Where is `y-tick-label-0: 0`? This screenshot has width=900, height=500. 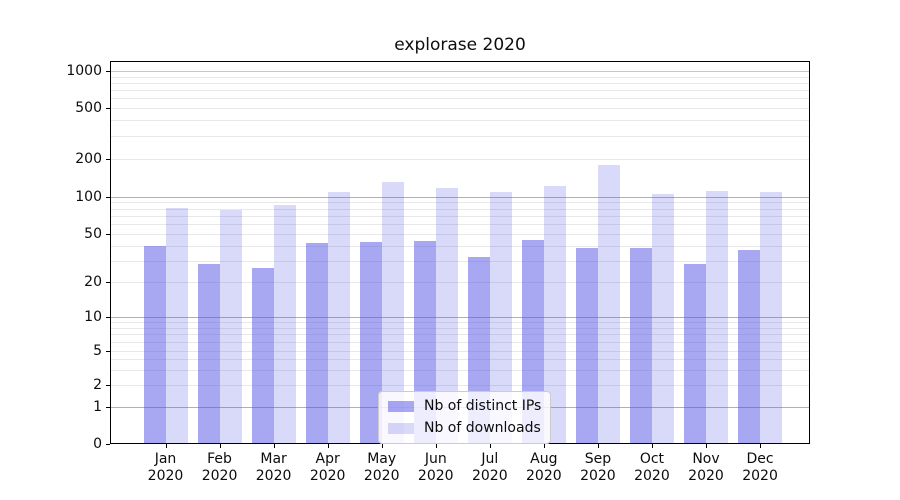 y-tick-label-0: 0 is located at coordinates (97, 444).